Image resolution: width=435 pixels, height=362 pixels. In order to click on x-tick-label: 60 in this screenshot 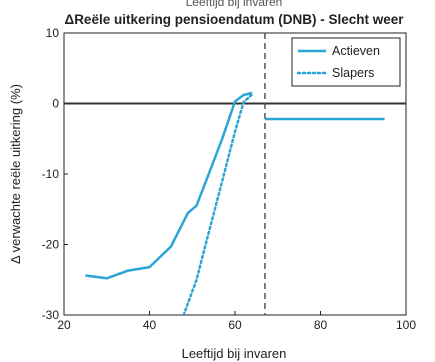, I will do `click(235, 325)`.